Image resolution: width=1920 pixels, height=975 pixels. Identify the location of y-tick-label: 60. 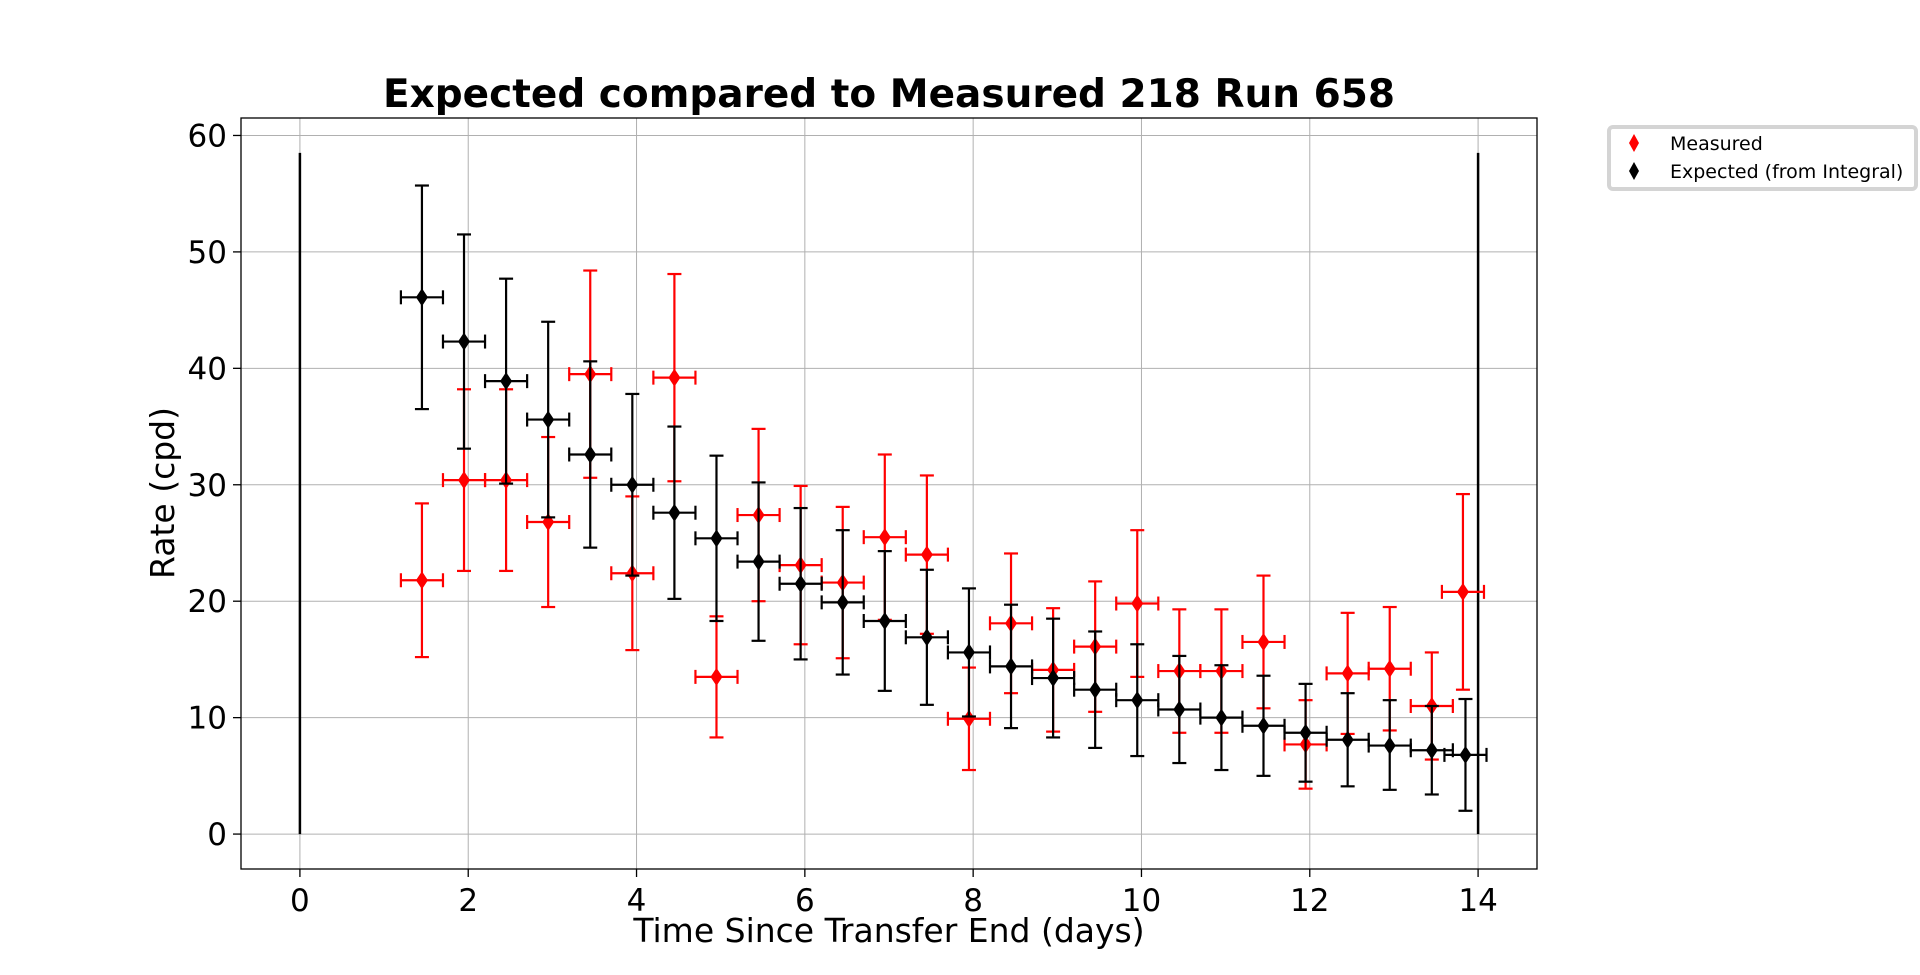
(207, 136).